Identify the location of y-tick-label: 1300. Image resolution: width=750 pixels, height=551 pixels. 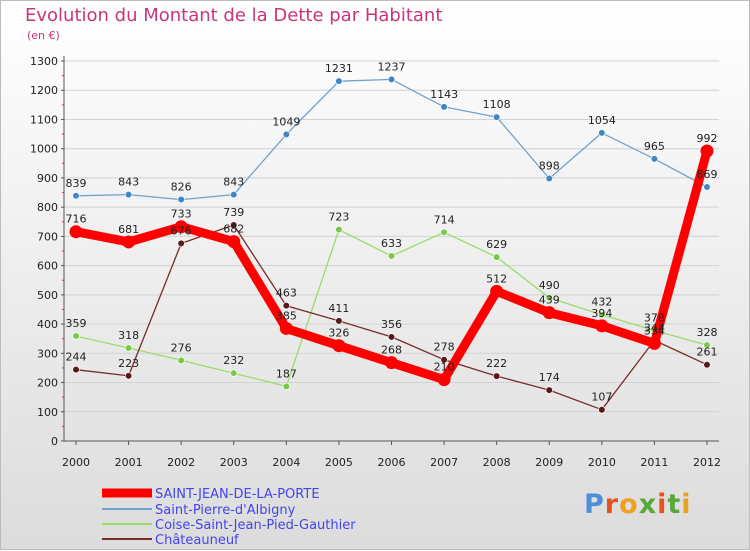
(44, 61).